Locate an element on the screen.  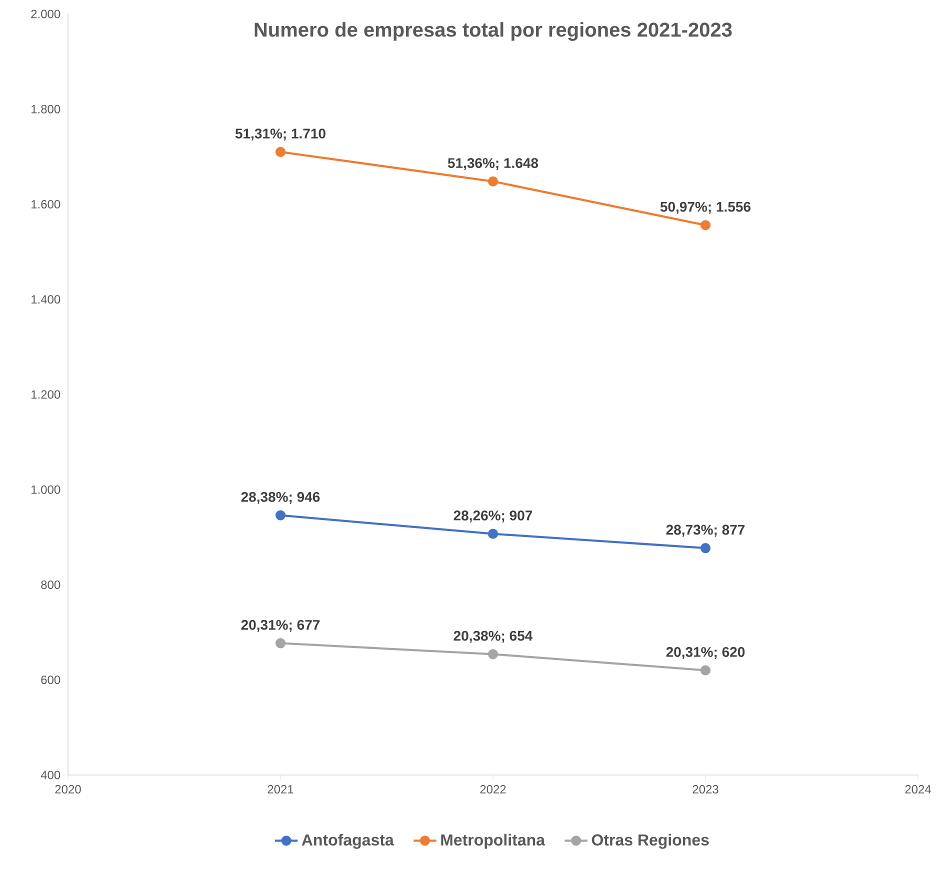
x-tick-label: 2022 is located at coordinates (493, 789).